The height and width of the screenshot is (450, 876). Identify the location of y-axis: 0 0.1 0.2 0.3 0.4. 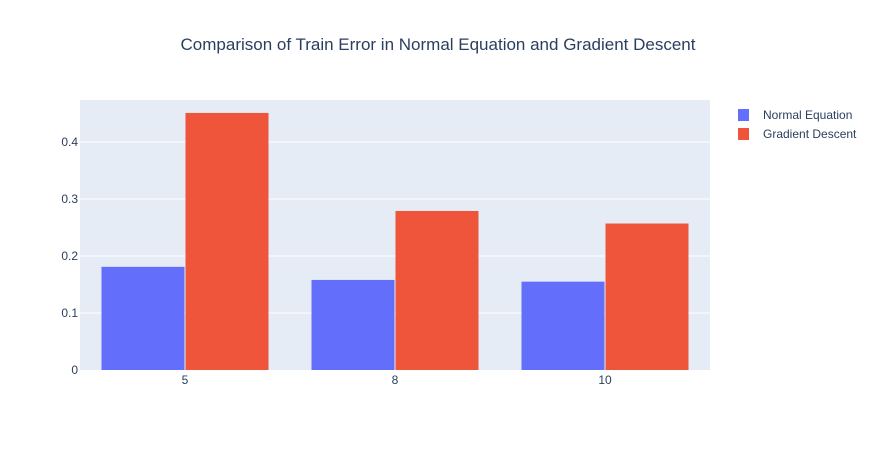
(69, 256).